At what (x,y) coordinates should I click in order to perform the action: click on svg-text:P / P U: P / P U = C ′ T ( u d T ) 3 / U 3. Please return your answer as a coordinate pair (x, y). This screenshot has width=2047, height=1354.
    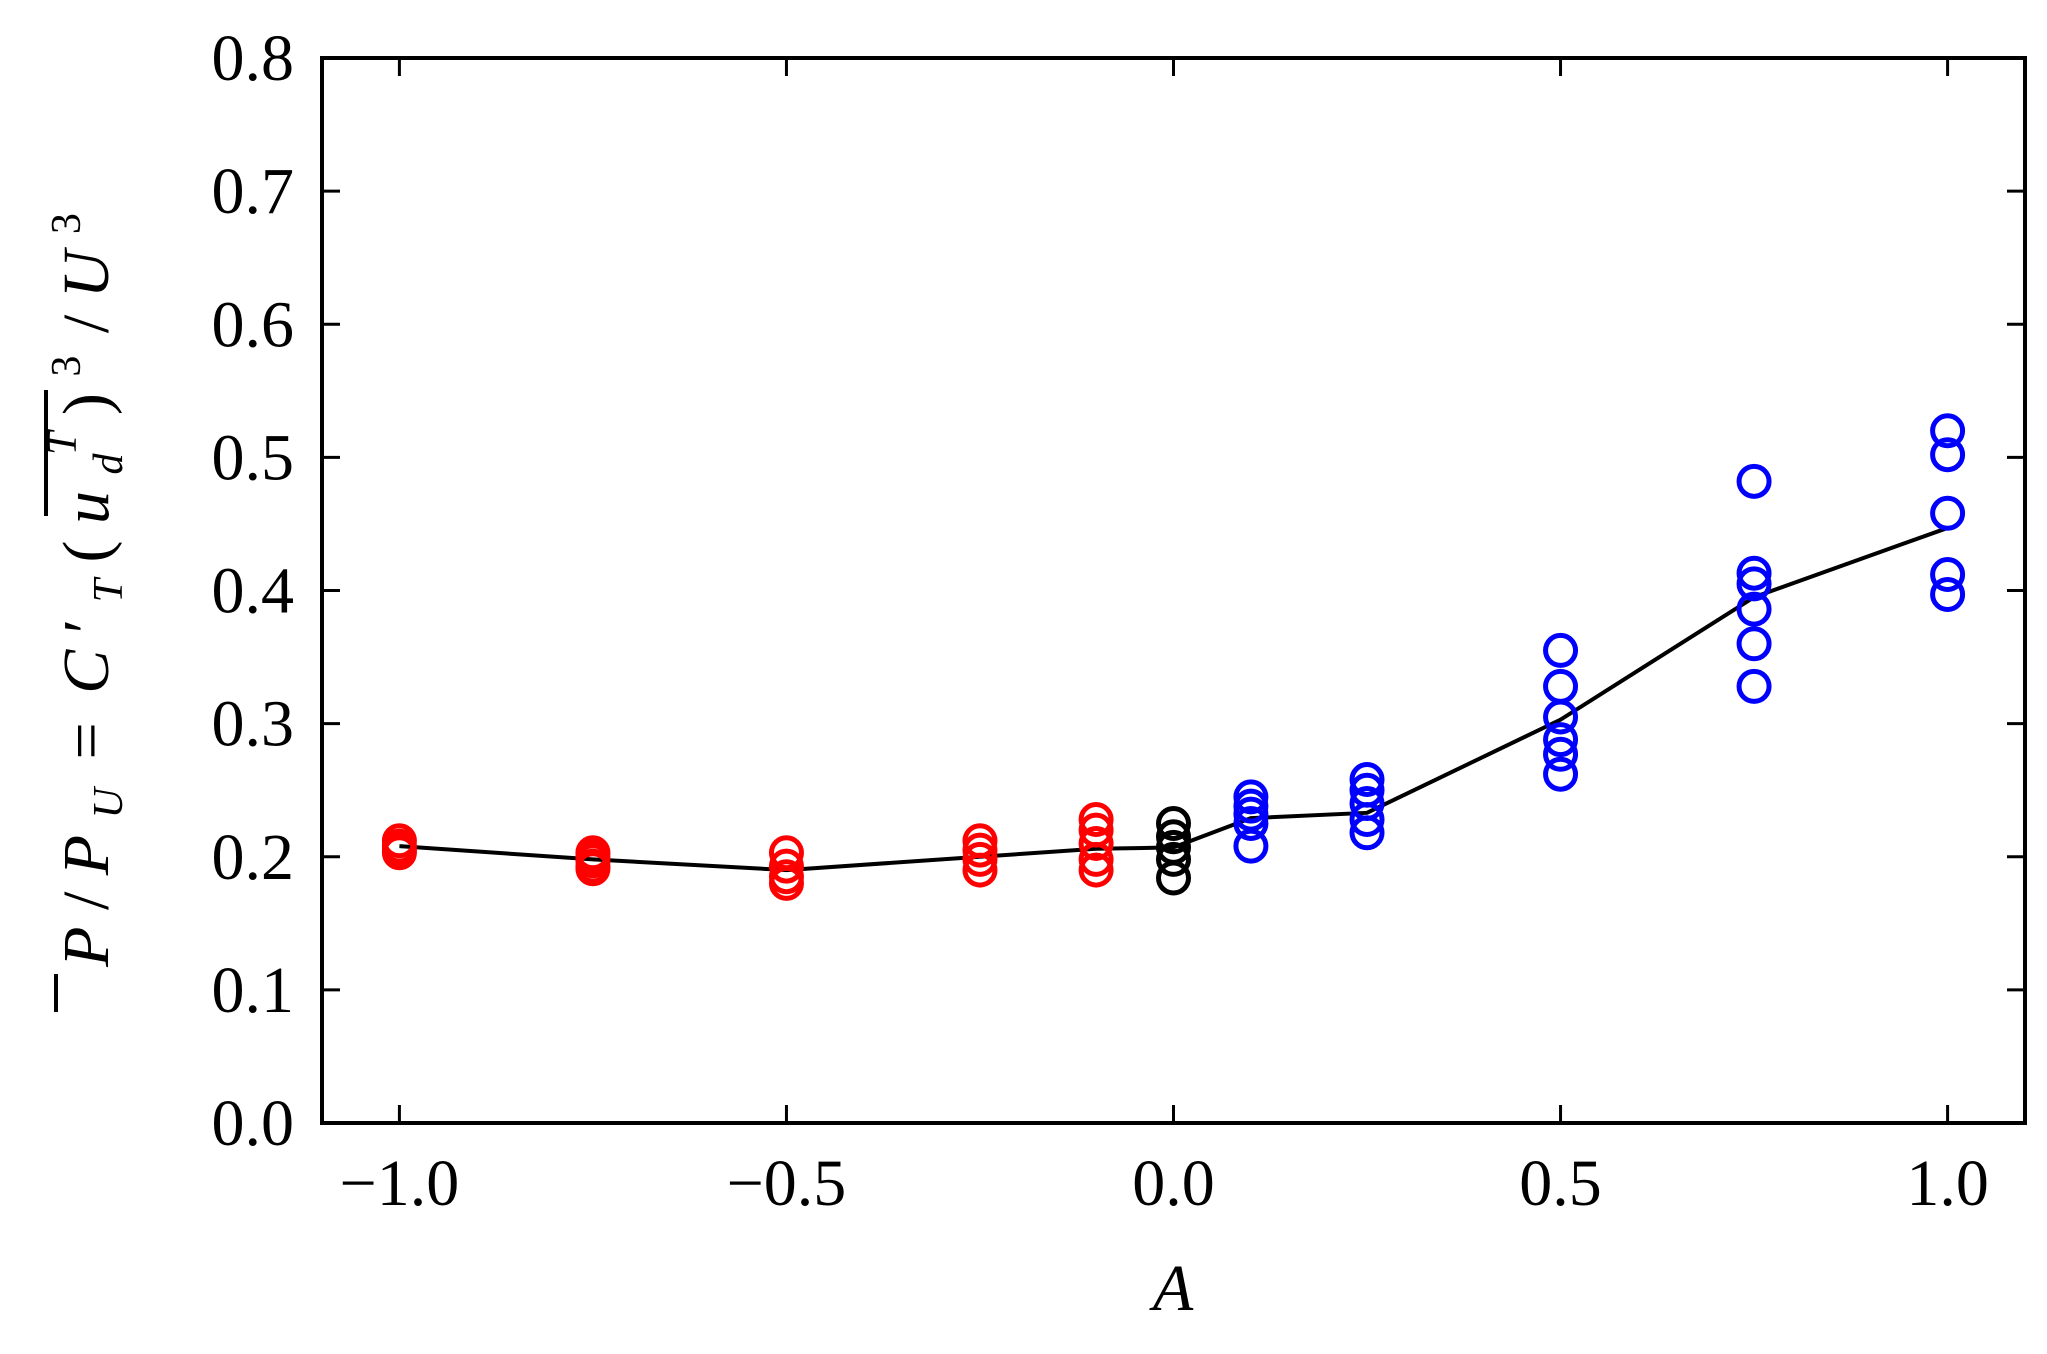
    Looking at the image, I should click on (77, 590).